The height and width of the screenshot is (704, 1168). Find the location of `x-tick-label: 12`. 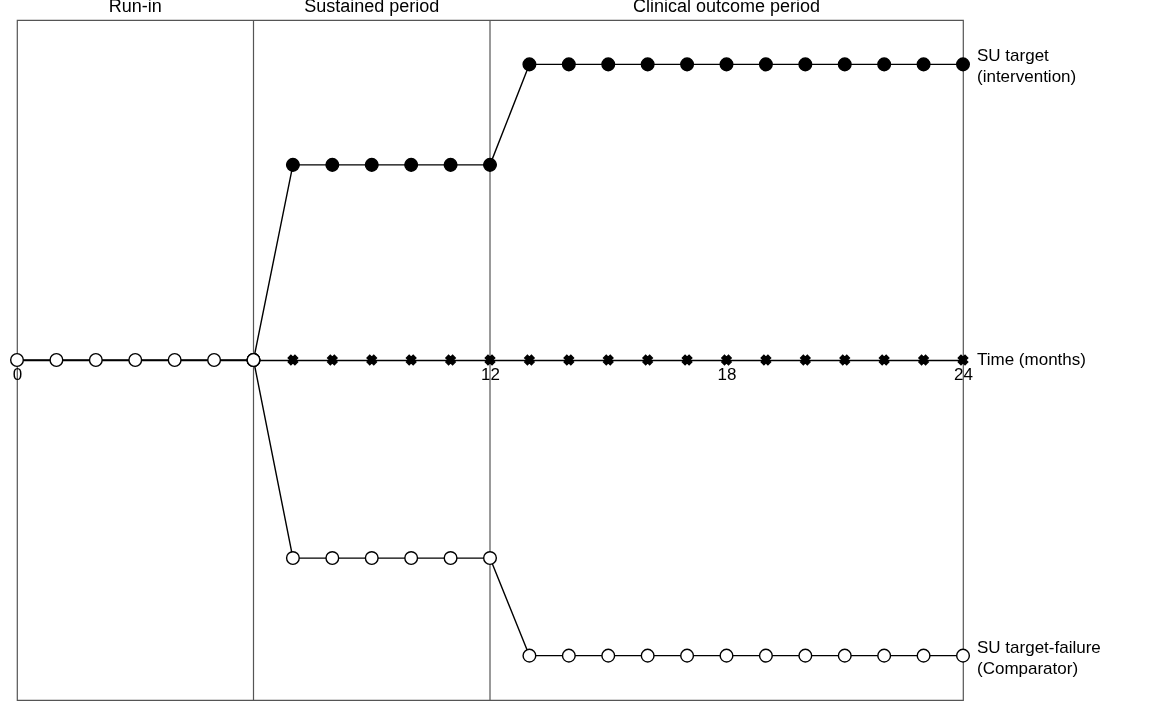

x-tick-label: 12 is located at coordinates (490, 374).